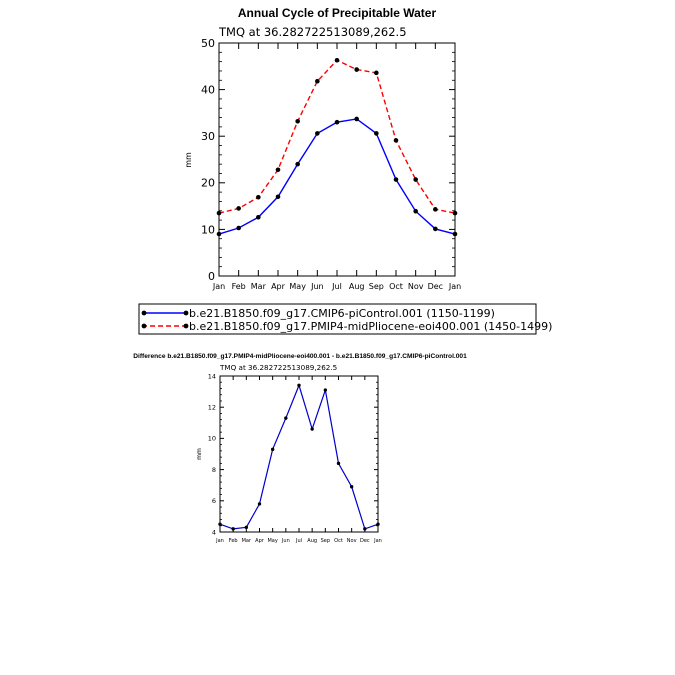 This screenshot has height=675, width=675. What do you see at coordinates (144, 326) in the screenshot?
I see `legend-marker-pliocene-a` at bounding box center [144, 326].